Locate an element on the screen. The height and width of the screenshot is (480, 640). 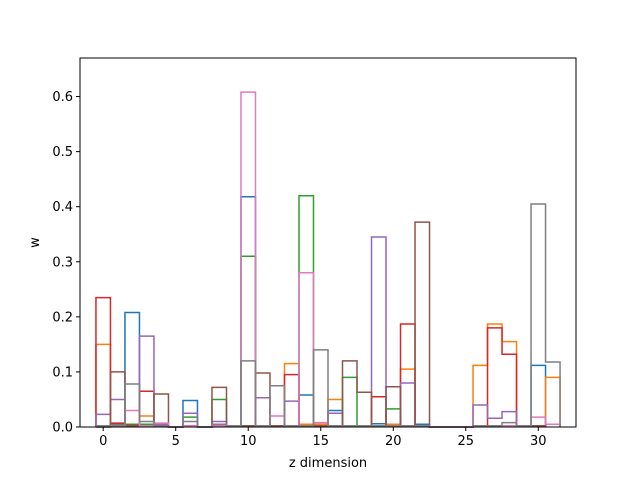
y-axis-ticks: 0.0 0.1 0.2 0.3 0.4 0.5 0.6 is located at coordinates (66, 263).